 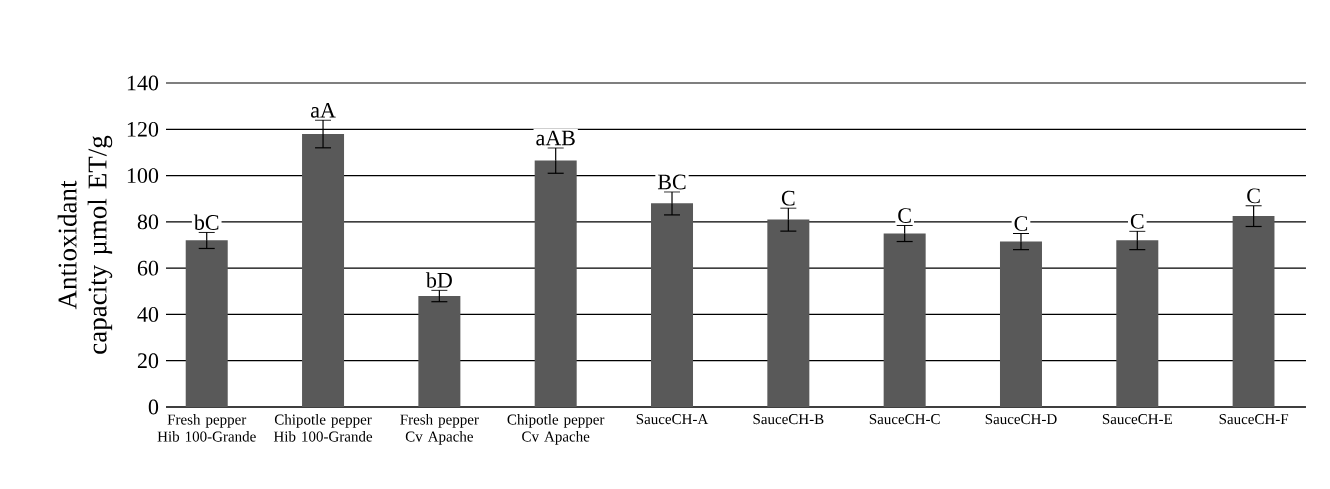 What do you see at coordinates (148, 314) in the screenshot?
I see `y-tick-label: 40` at bounding box center [148, 314].